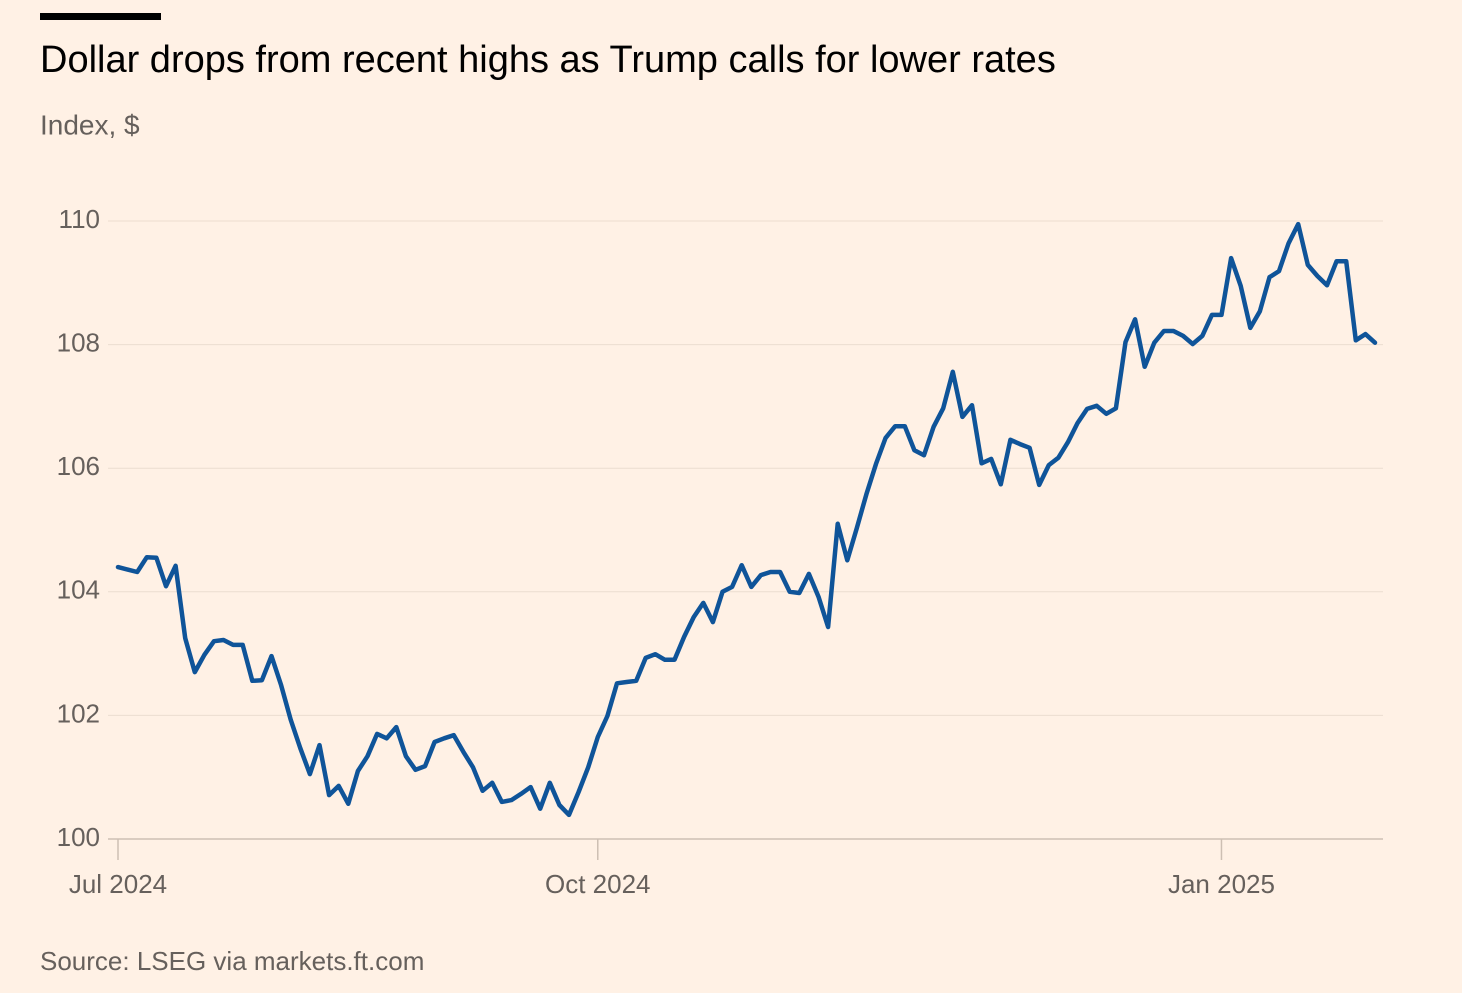 This screenshot has height=993, width=1462. I want to click on header-bar, so click(100, 16).